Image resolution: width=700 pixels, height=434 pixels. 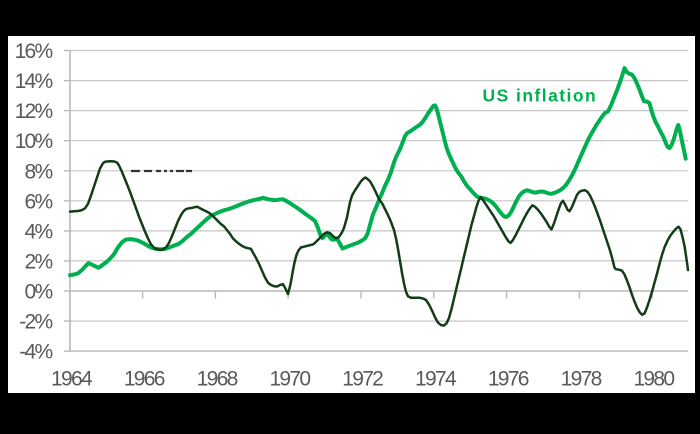 What do you see at coordinates (39, 292) in the screenshot?
I see `svg-text: 0%` at bounding box center [39, 292].